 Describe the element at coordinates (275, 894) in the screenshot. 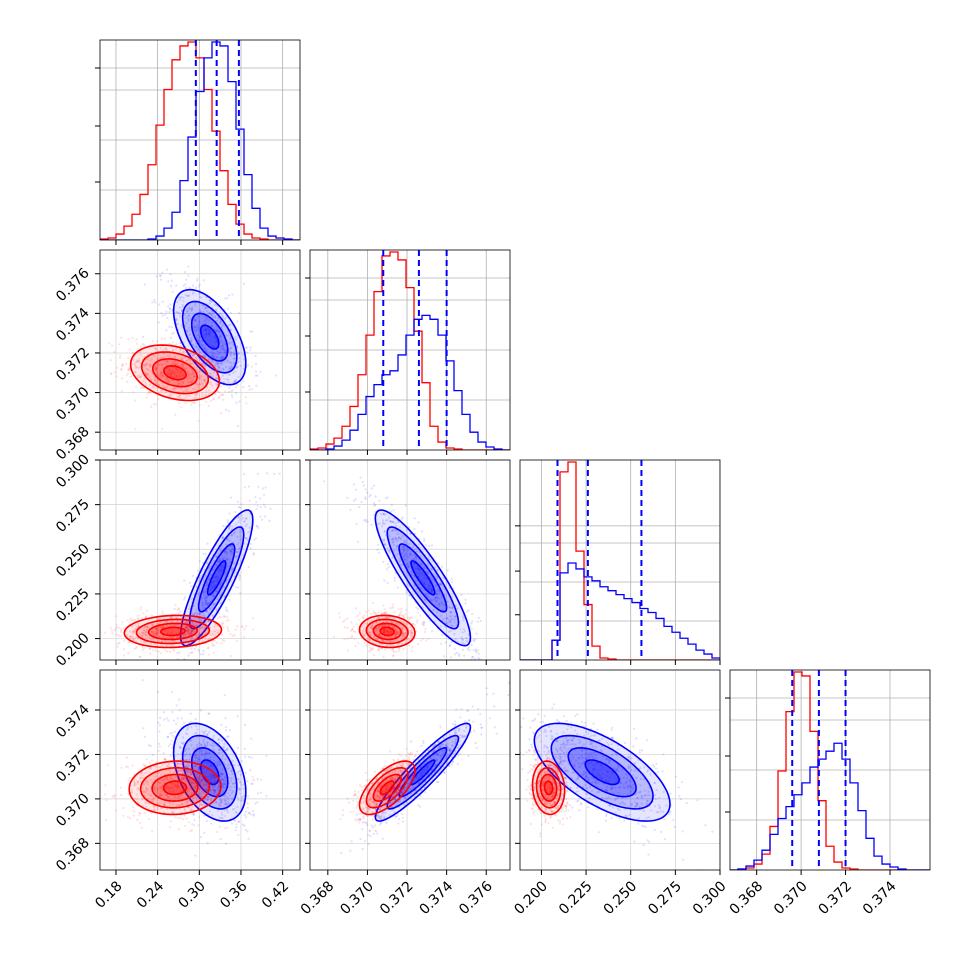

I see `x-tick-label: 0.42` at that location.